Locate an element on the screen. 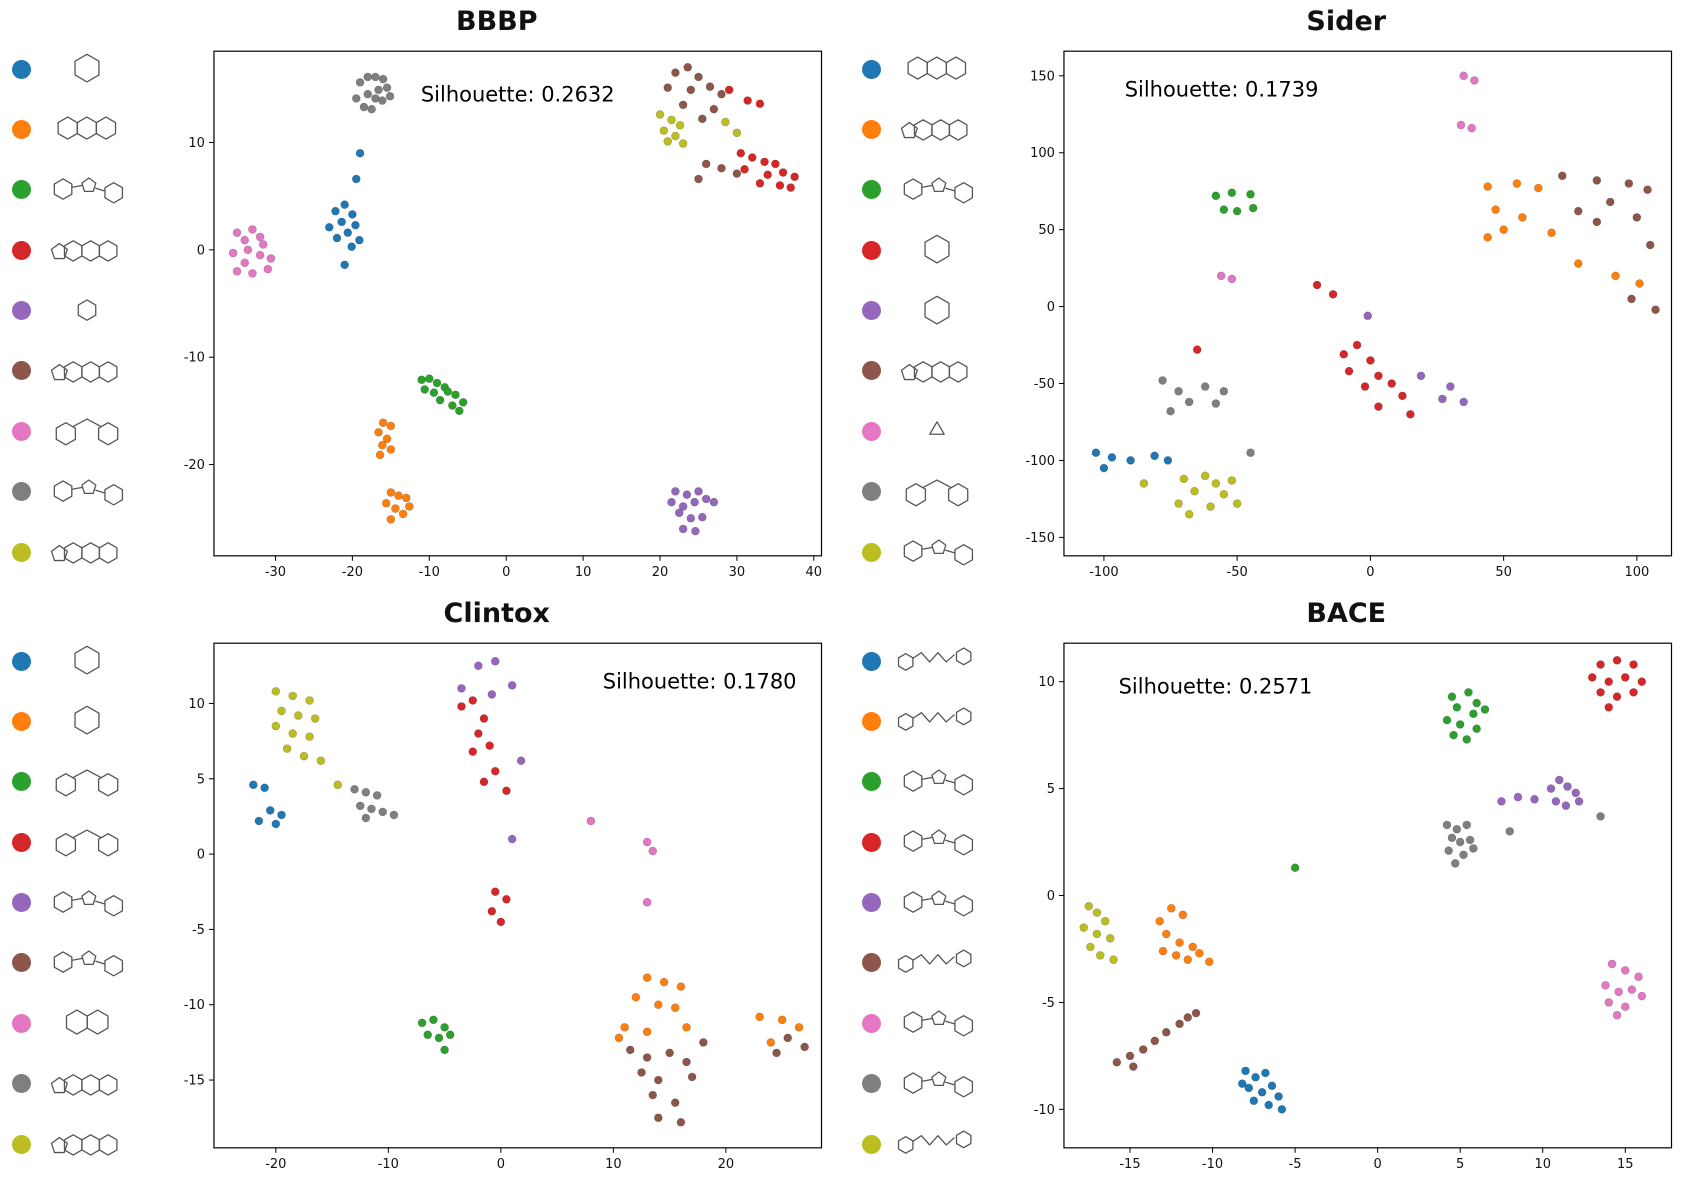 Image resolution: width=1693 pixels, height=1186 pixels. cluster-color-dot-purple is located at coordinates (871, 902).